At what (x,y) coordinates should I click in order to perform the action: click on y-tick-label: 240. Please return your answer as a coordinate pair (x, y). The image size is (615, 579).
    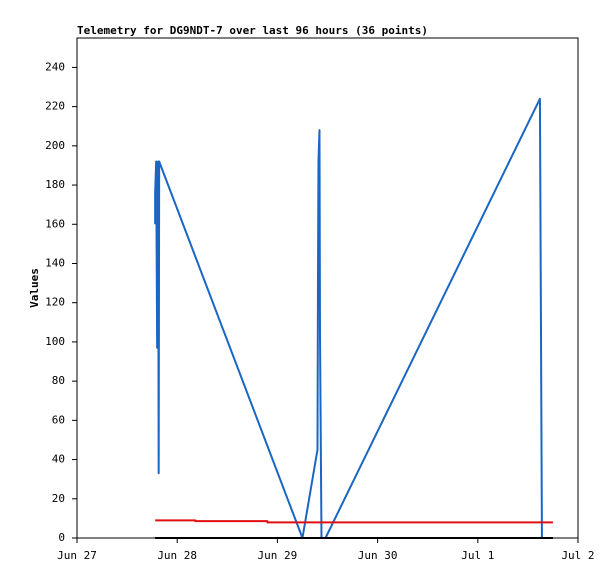
    Looking at the image, I should click on (55, 66).